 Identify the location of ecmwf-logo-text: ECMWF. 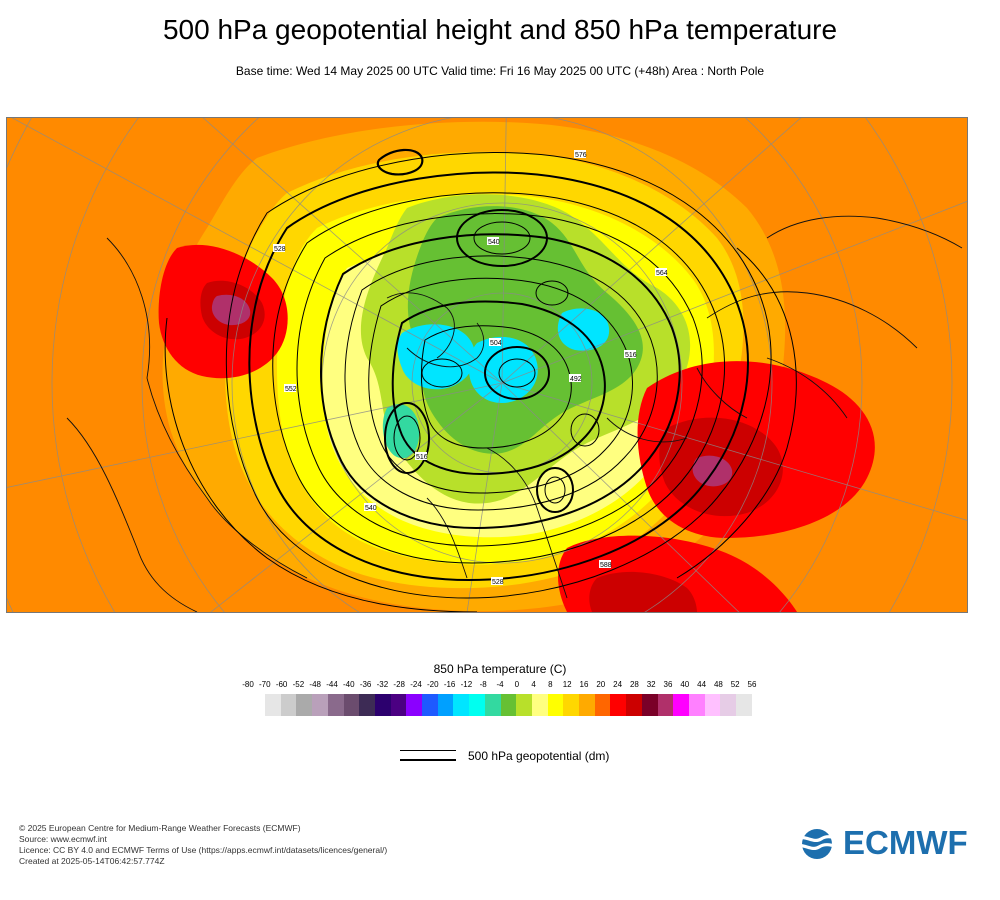
(905, 842).